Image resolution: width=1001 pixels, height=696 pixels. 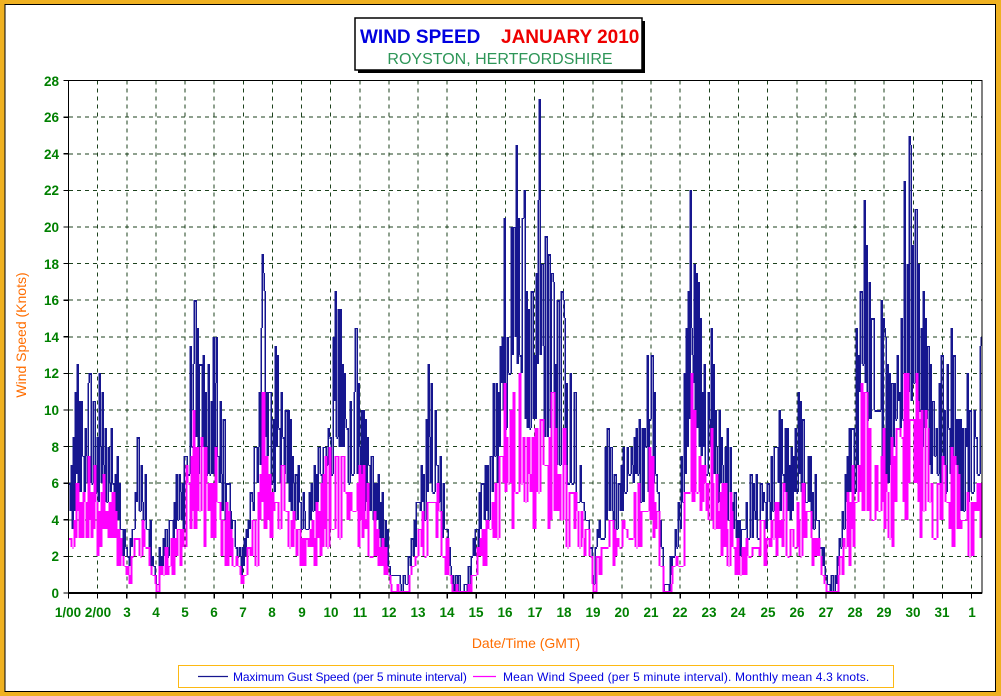 I want to click on svg-text: 9, so click(x=302, y=612).